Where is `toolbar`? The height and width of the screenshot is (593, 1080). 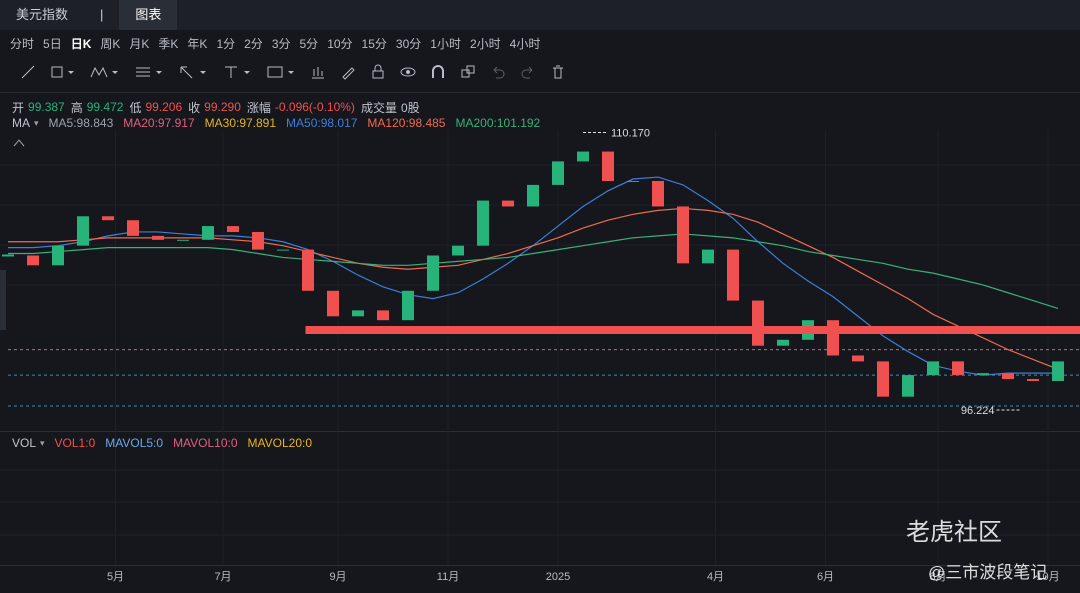
toolbar is located at coordinates (293, 72).